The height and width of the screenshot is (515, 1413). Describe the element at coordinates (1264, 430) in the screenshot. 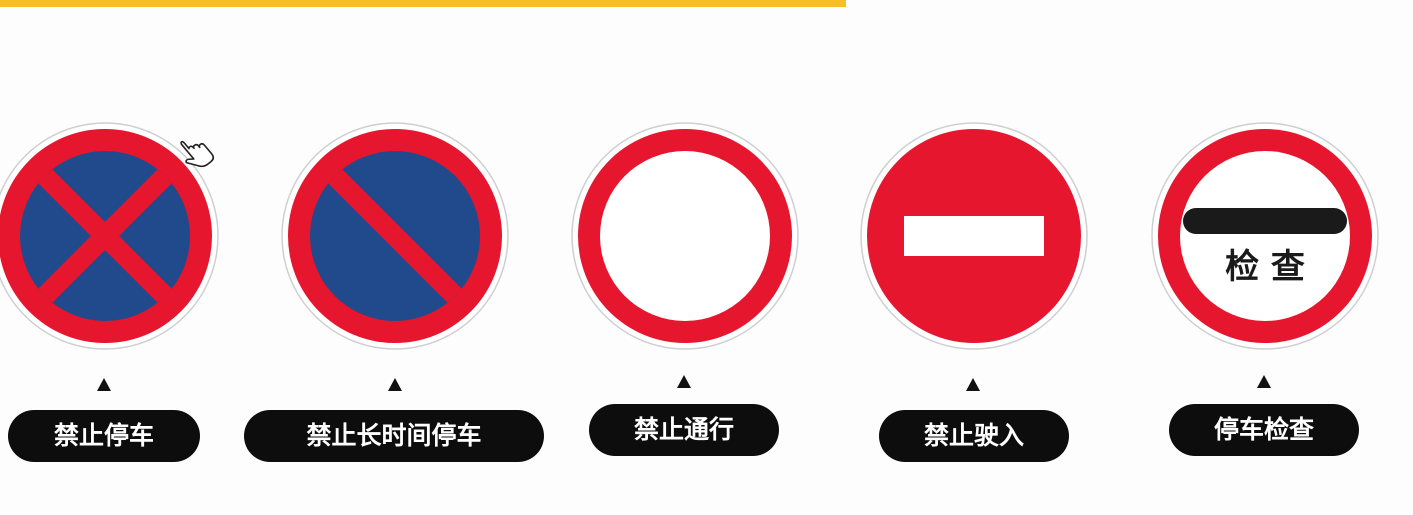

I see `sign-label-stop-for-inspection: 停车检查` at that location.